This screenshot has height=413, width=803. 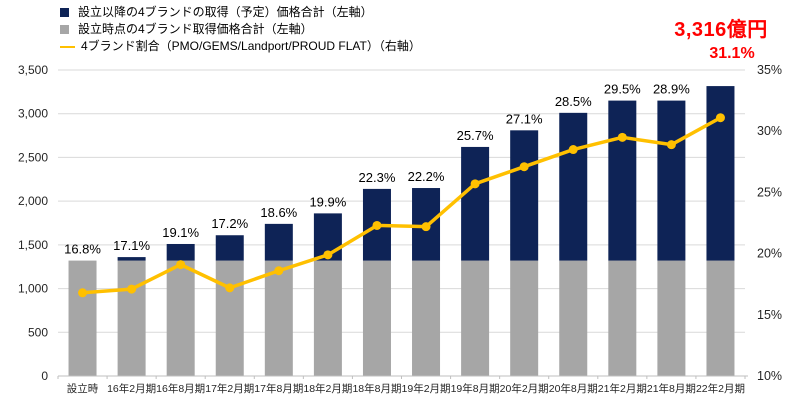 What do you see at coordinates (573, 388) in the screenshot?
I see `svg-text: 20年8月期` at bounding box center [573, 388].